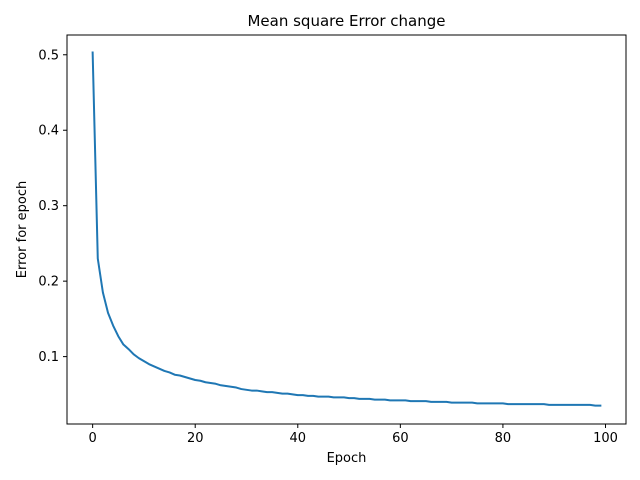 Image resolution: width=640 pixels, height=480 pixels. Describe the element at coordinates (347, 458) in the screenshot. I see `x-axis-label: Epoch` at that location.